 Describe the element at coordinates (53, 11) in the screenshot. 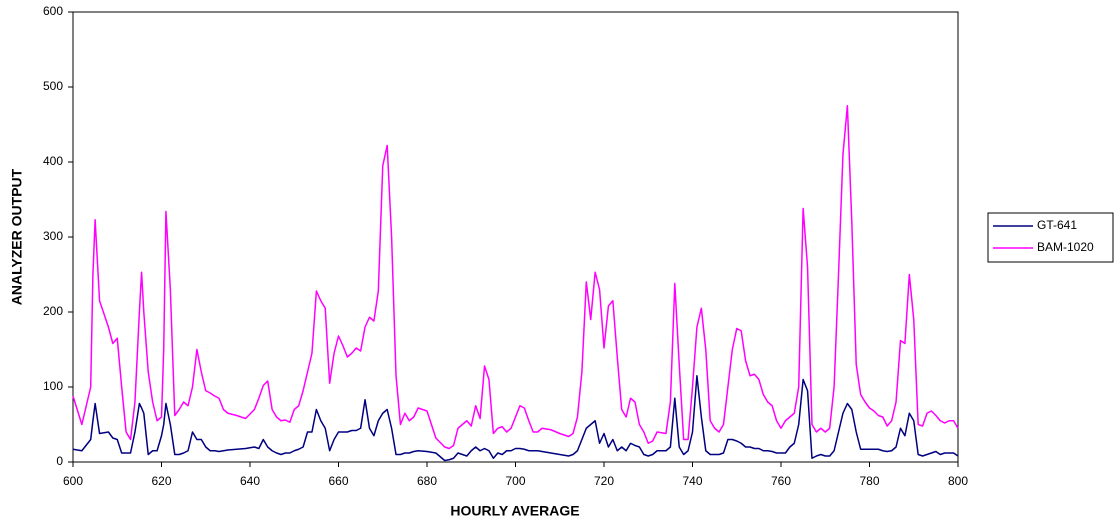

I see `y-tick-label: 600` at that location.